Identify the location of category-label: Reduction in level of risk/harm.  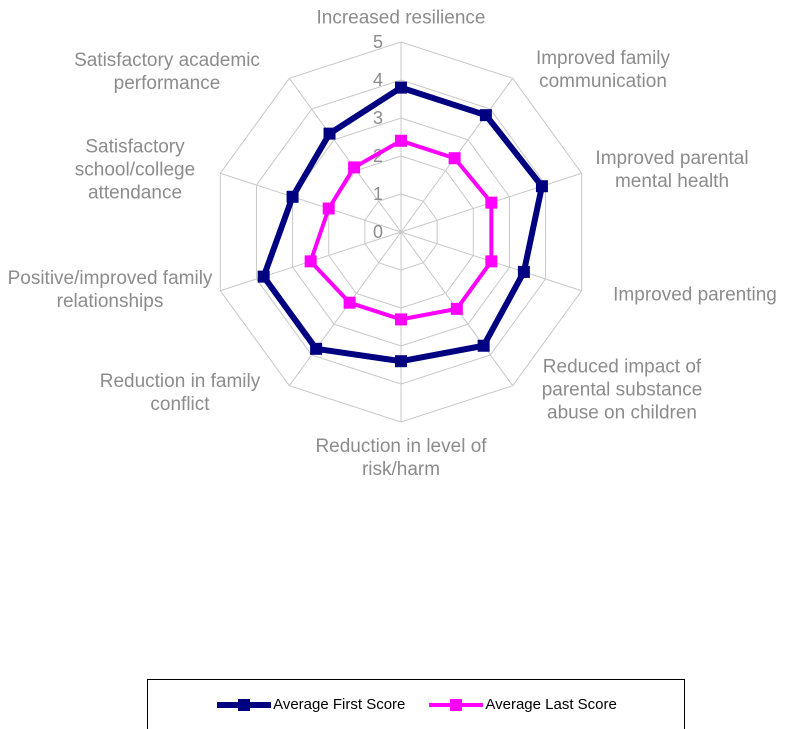
(401, 458).